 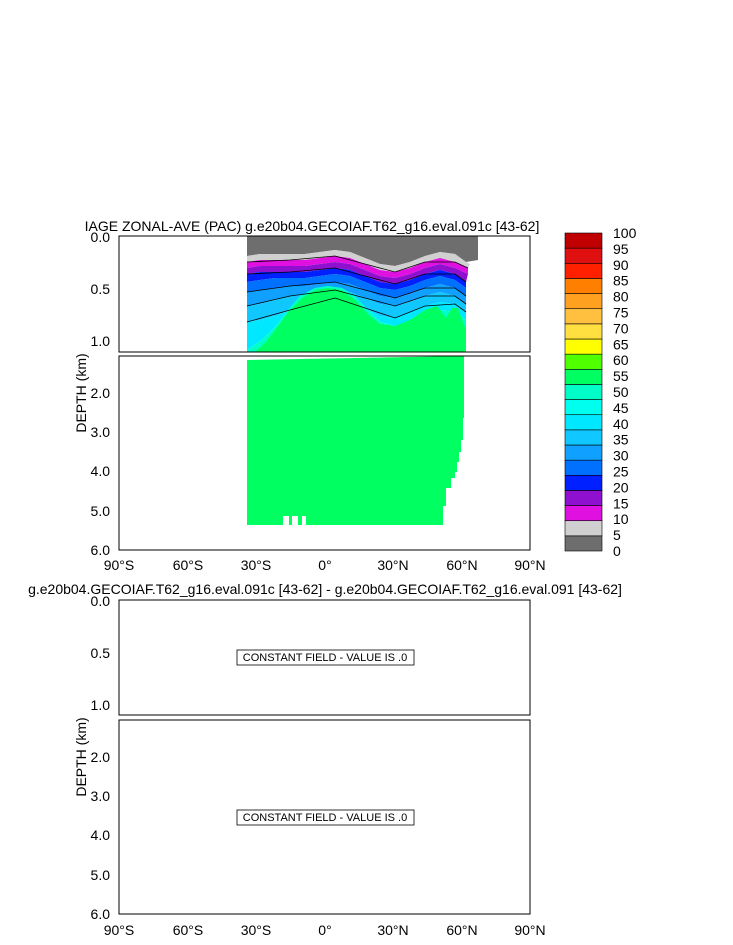 I want to click on contour-band-deep, so click(x=355, y=440).